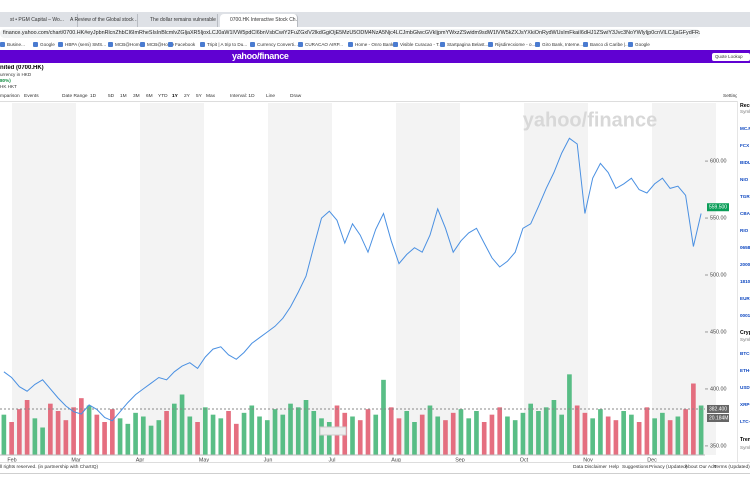 Image resolution: width=750 pixels, height=500 pixels. Describe the element at coordinates (268, 459) in the screenshot. I see `x-tick-label: Jun` at that location.